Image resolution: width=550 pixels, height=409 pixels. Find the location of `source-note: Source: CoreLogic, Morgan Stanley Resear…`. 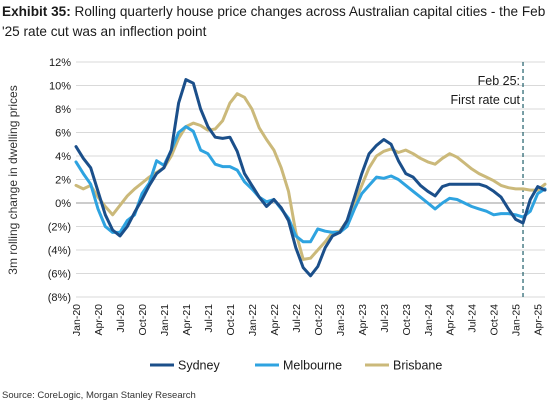

source-note: Source: CoreLogic, Morgan Stanley Resear… is located at coordinates (99, 395).